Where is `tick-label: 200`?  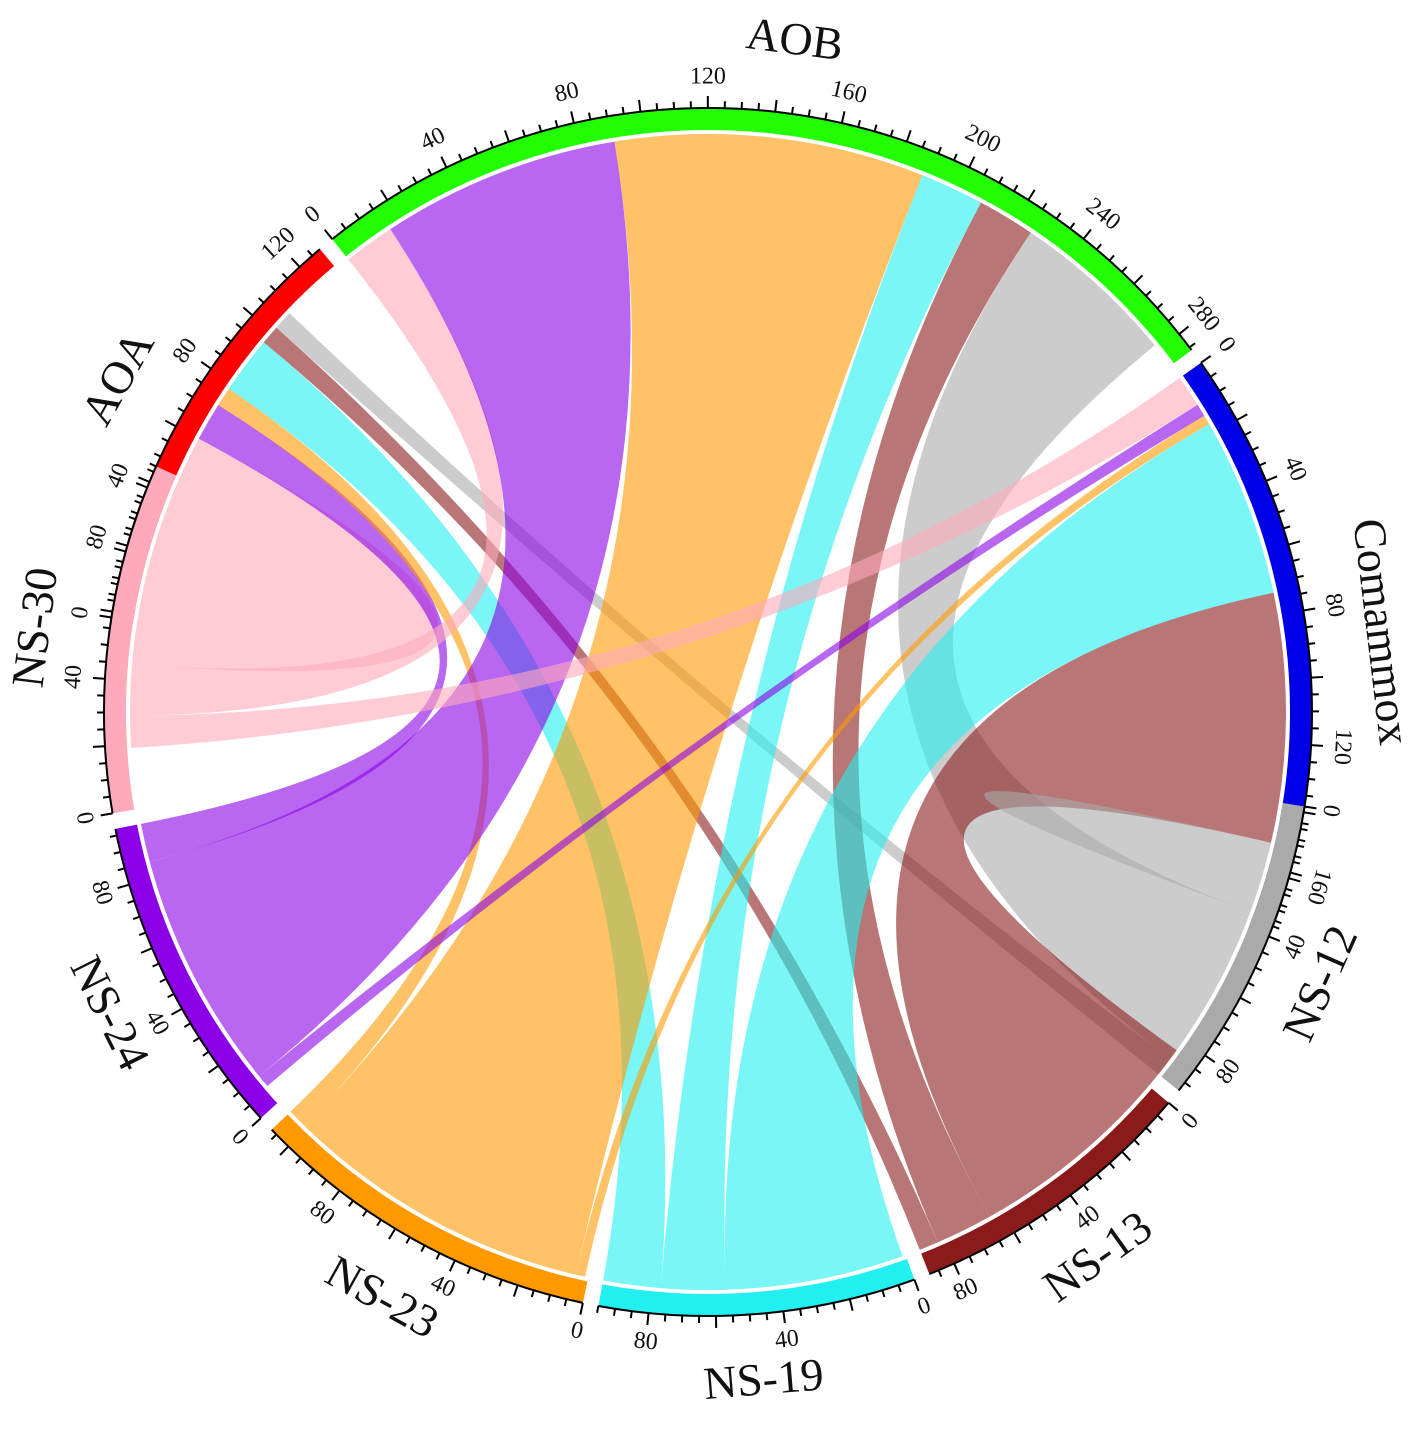 tick-label: 200 is located at coordinates (983, 138).